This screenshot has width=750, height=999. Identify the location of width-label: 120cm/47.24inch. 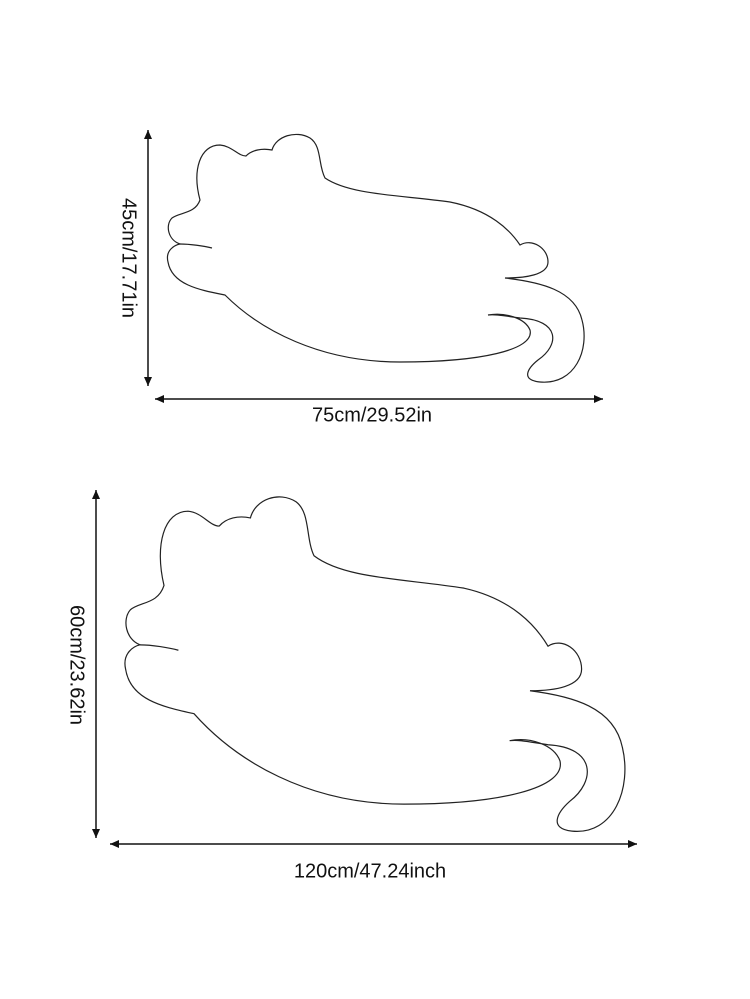
(370, 871).